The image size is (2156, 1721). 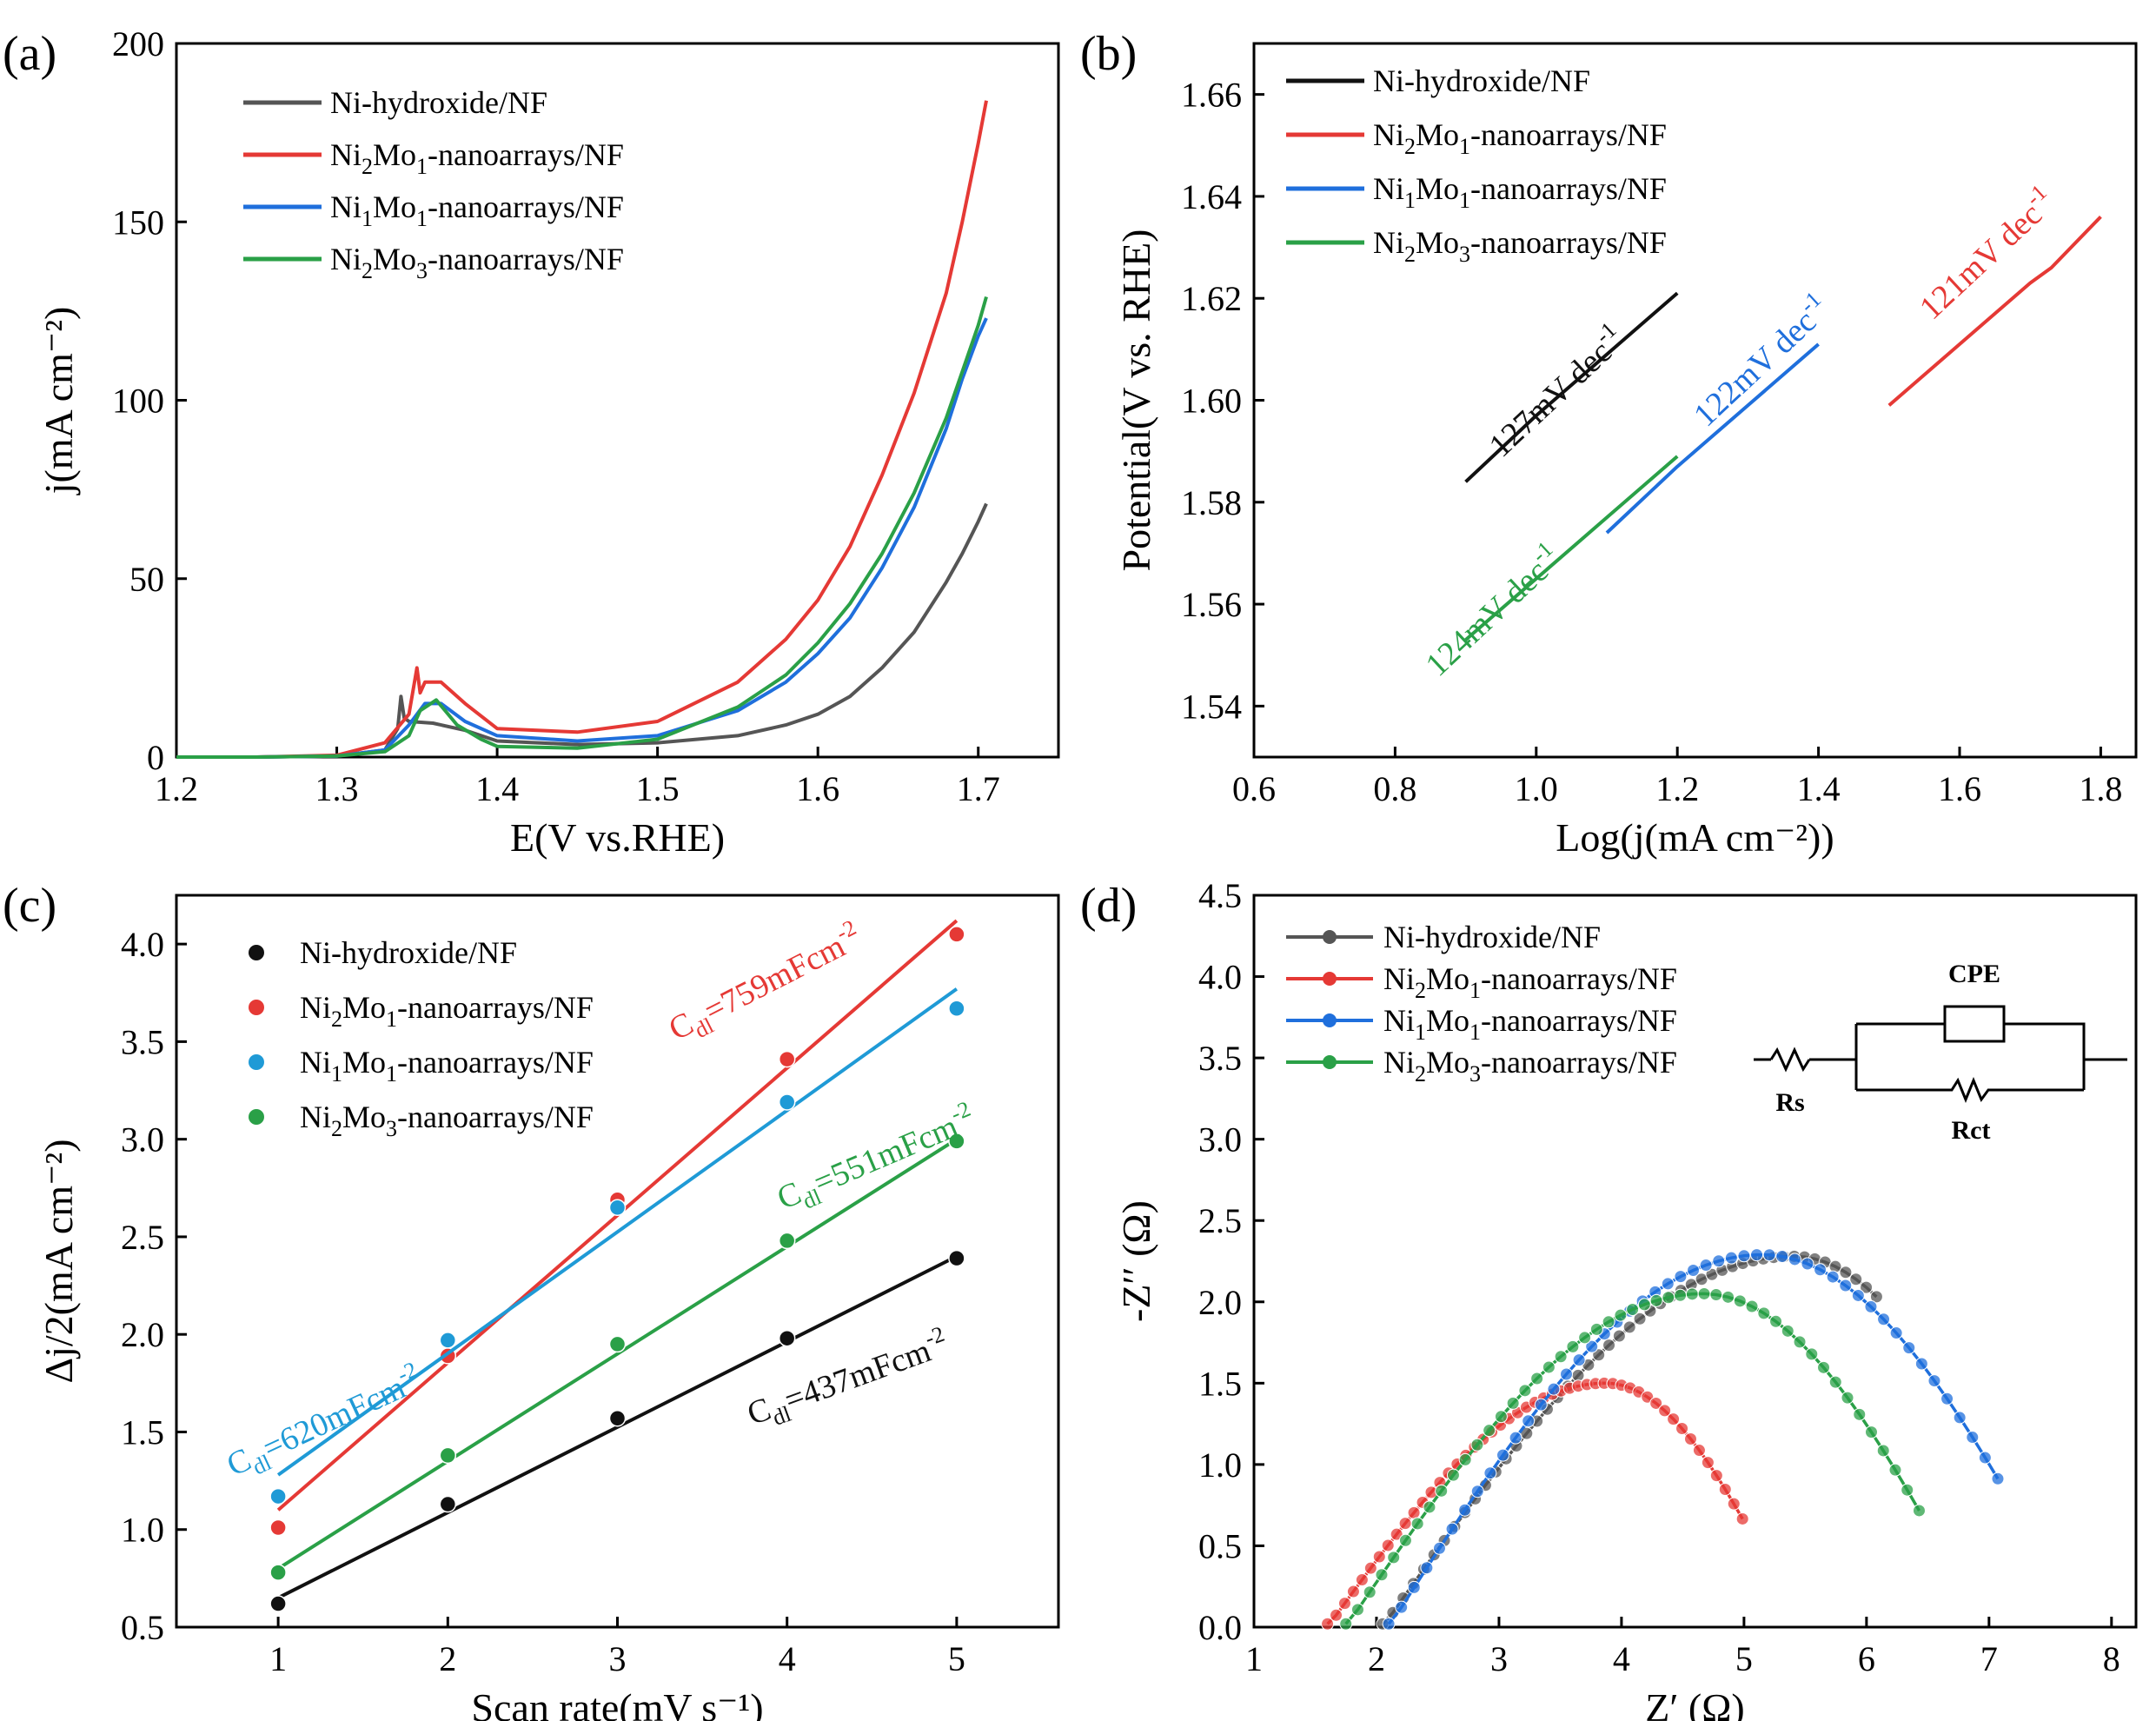 I want to click on slope-annotation: 127mV dec-1, so click(x=1556, y=391).